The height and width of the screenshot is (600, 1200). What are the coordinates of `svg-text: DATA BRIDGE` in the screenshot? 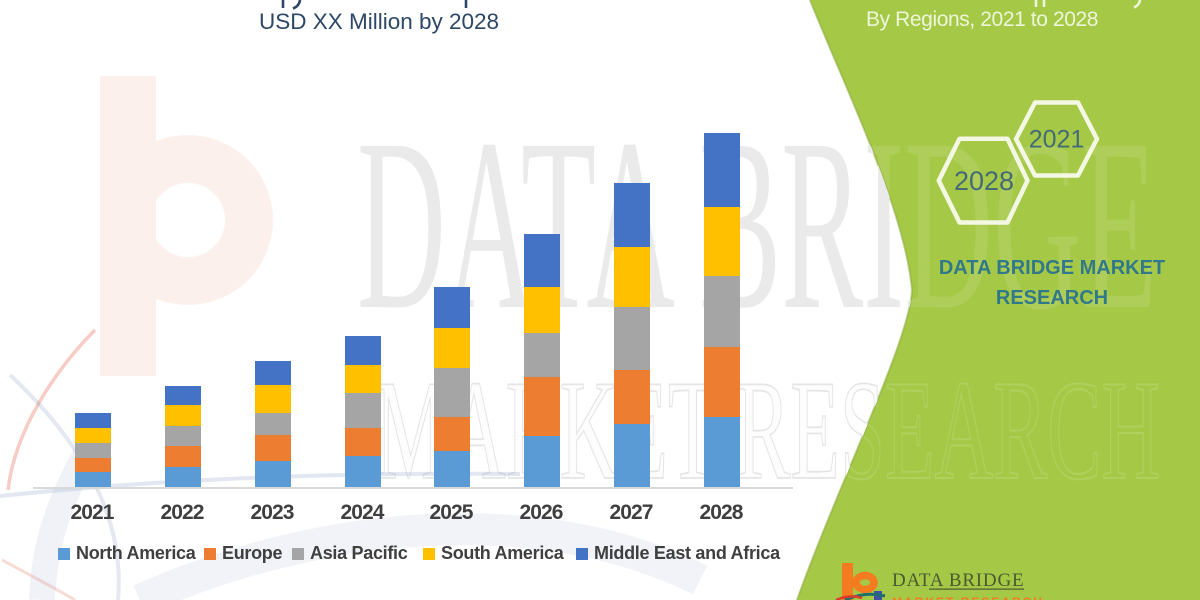 It's located at (958, 580).